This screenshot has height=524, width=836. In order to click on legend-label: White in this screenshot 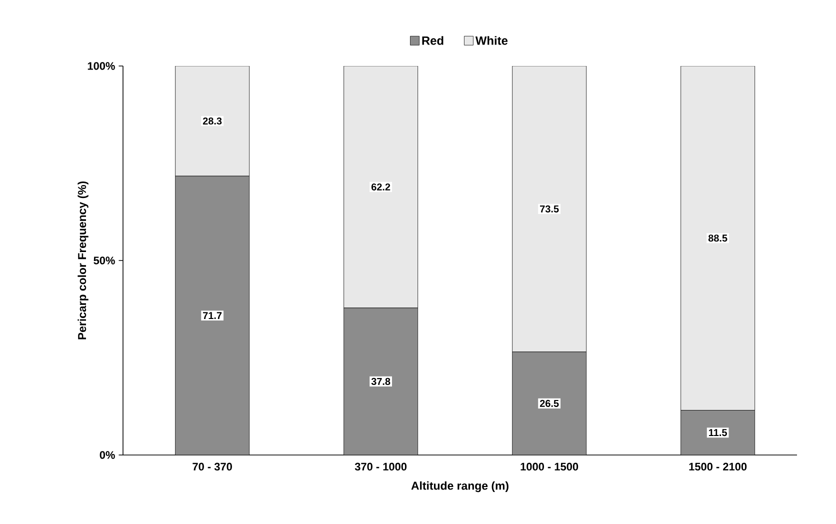, I will do `click(491, 40)`.